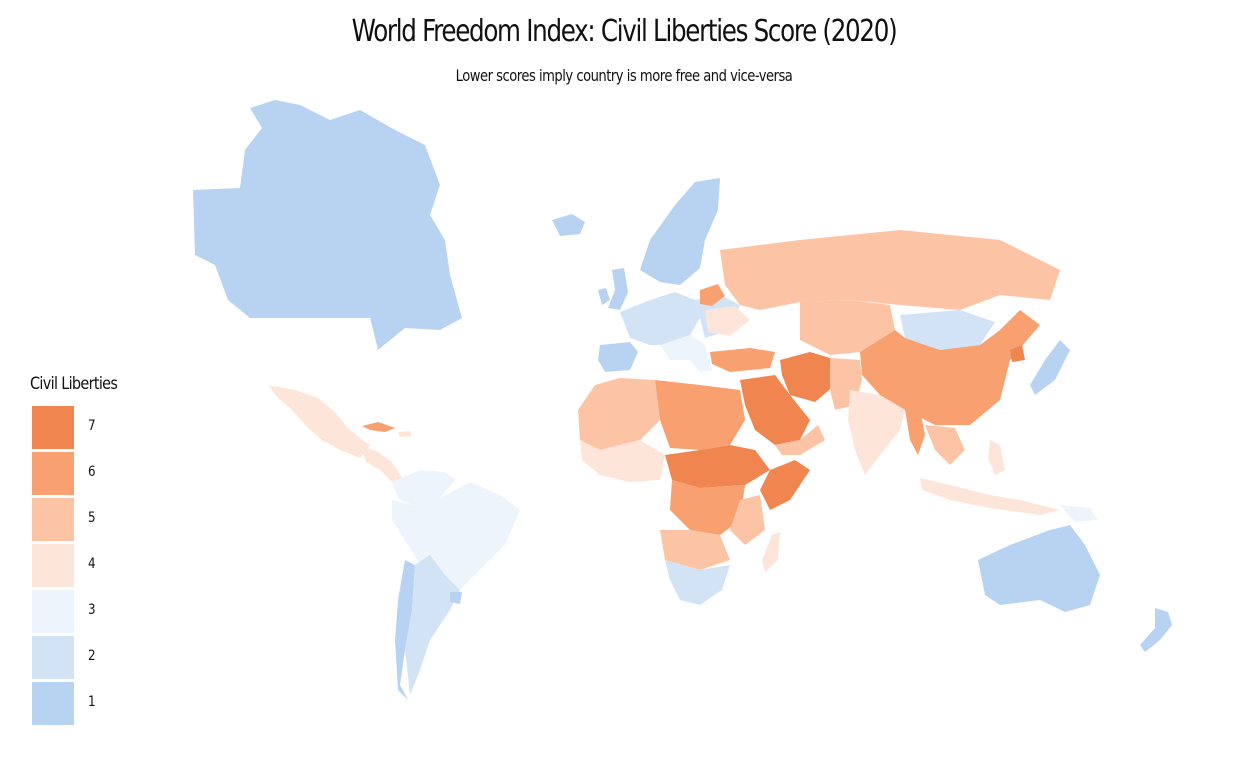 This screenshot has height=768, width=1248. I want to click on legend-item-6: 6, so click(90, 475).